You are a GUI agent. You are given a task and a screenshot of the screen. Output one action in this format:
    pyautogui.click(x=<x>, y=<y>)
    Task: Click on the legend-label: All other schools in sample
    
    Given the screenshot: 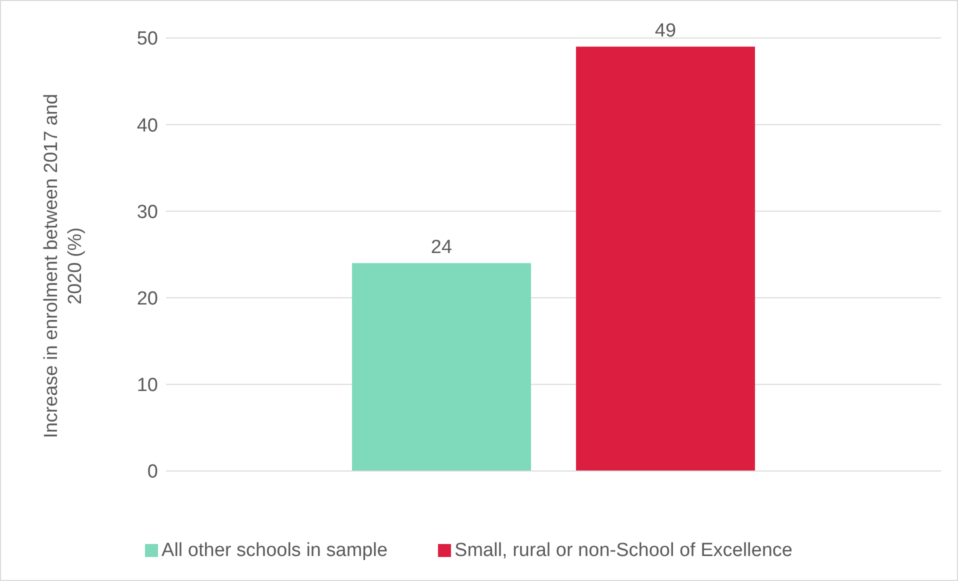 What is the action you would take?
    pyautogui.click(x=275, y=550)
    